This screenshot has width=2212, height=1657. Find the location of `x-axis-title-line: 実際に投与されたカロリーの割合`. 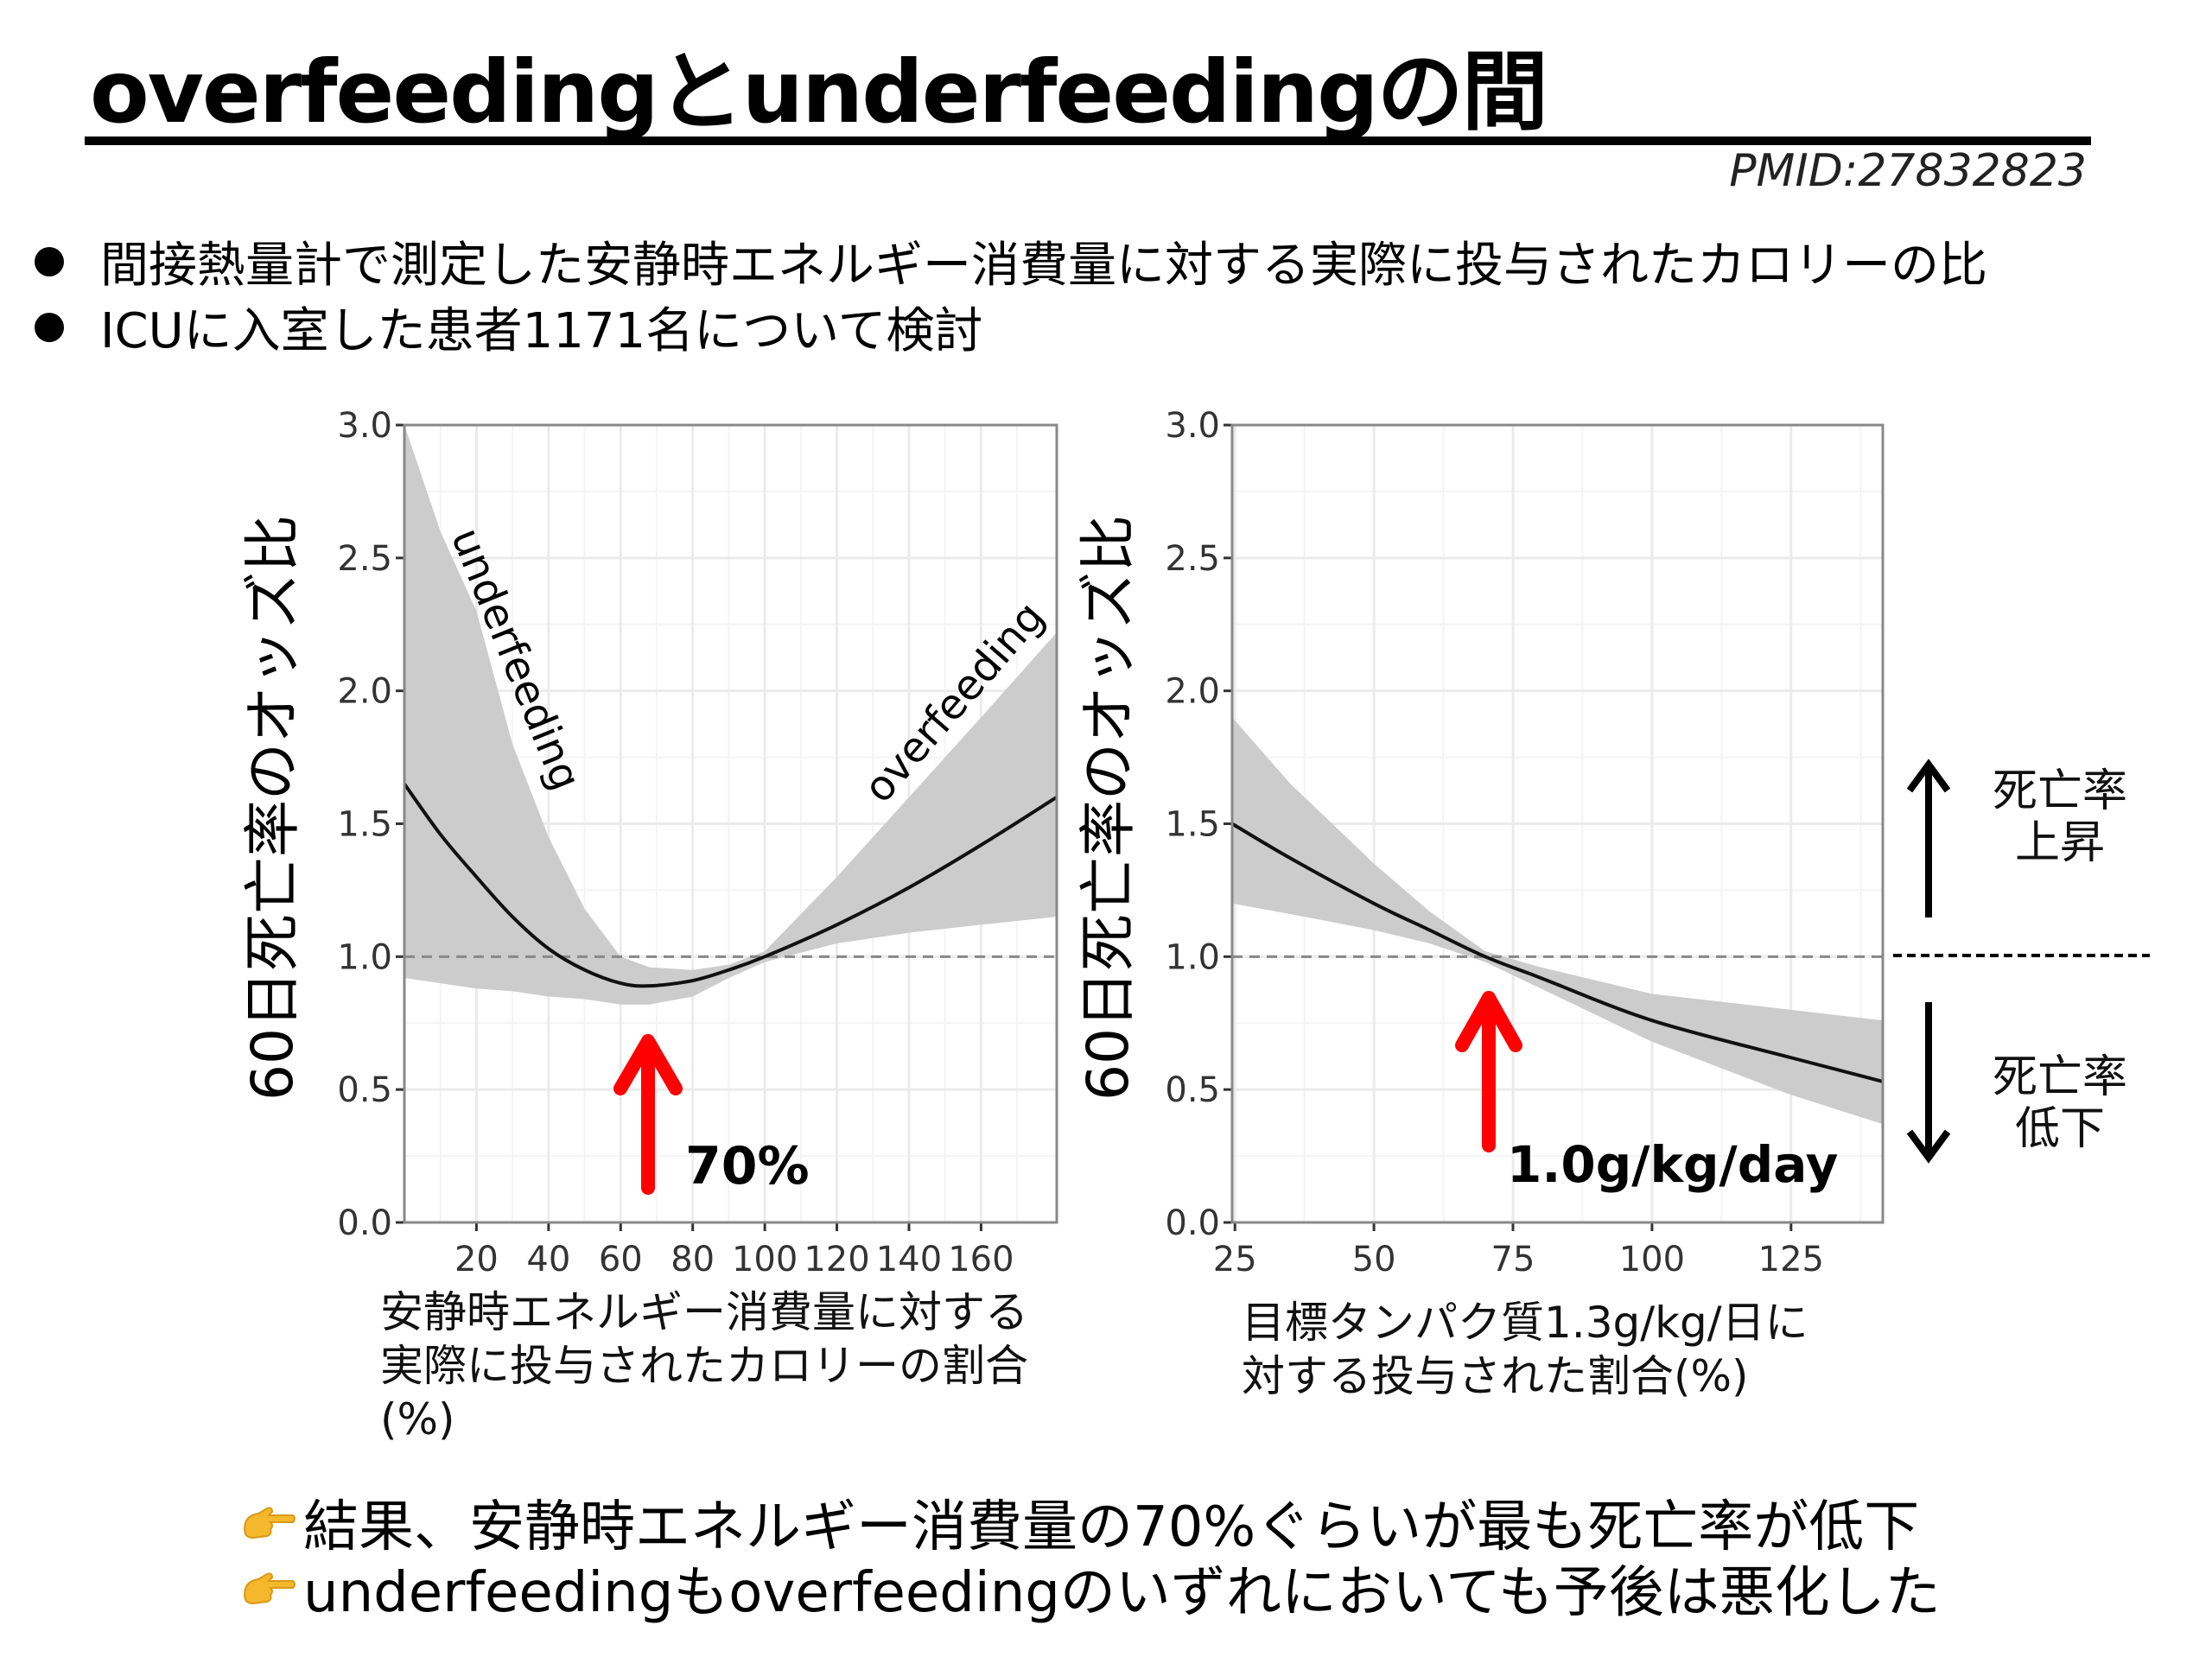

x-axis-title-line: 実際に投与されたカロリーの割合 is located at coordinates (704, 1366).